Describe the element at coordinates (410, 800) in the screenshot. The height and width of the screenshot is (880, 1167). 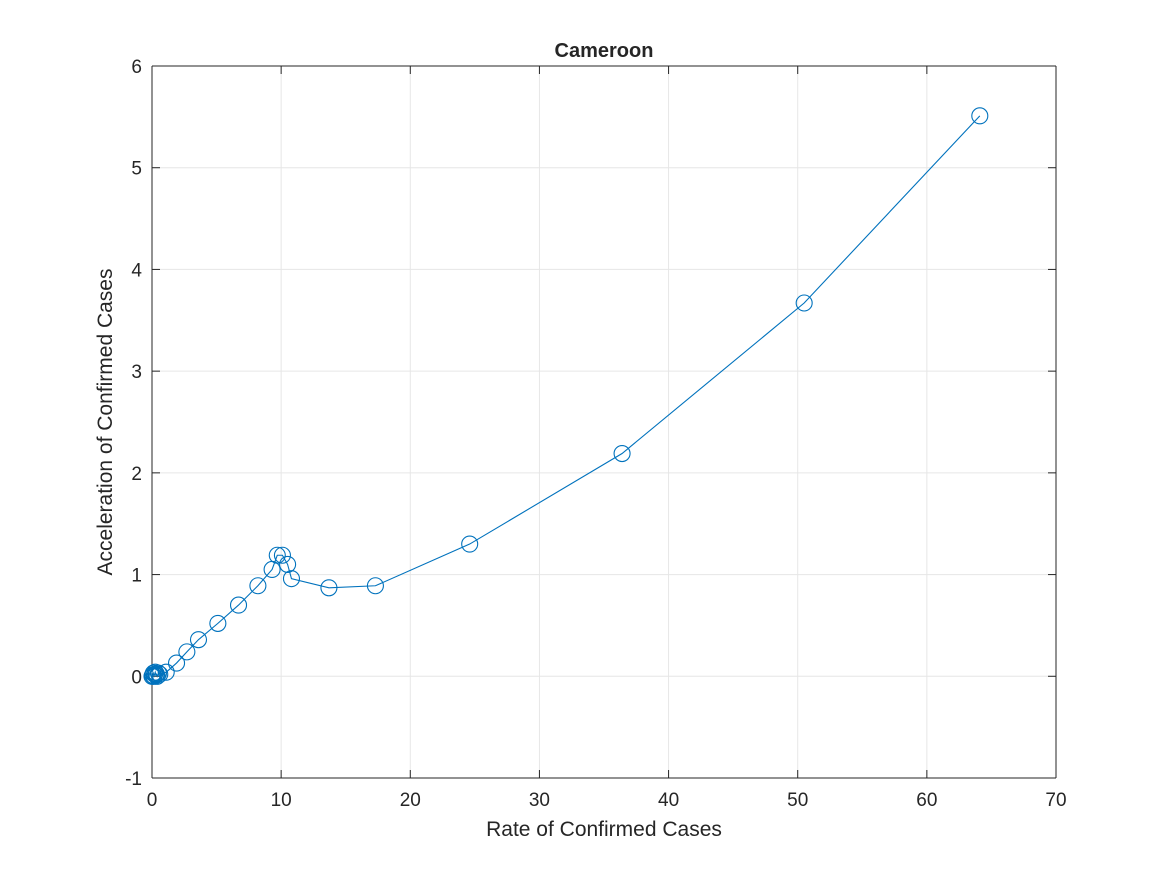
I see `x-tick-label: 20` at that location.